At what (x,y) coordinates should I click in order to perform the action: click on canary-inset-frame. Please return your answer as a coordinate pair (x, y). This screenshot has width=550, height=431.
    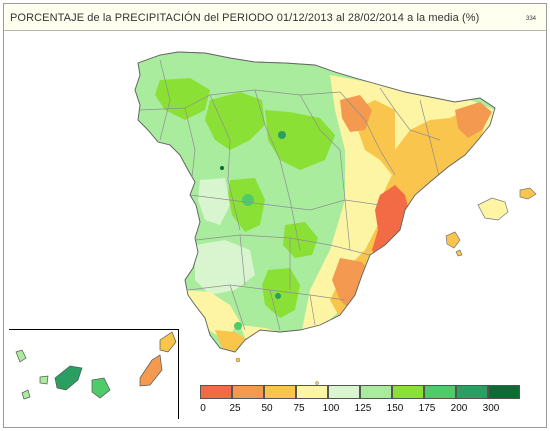
    Looking at the image, I should click on (94, 374).